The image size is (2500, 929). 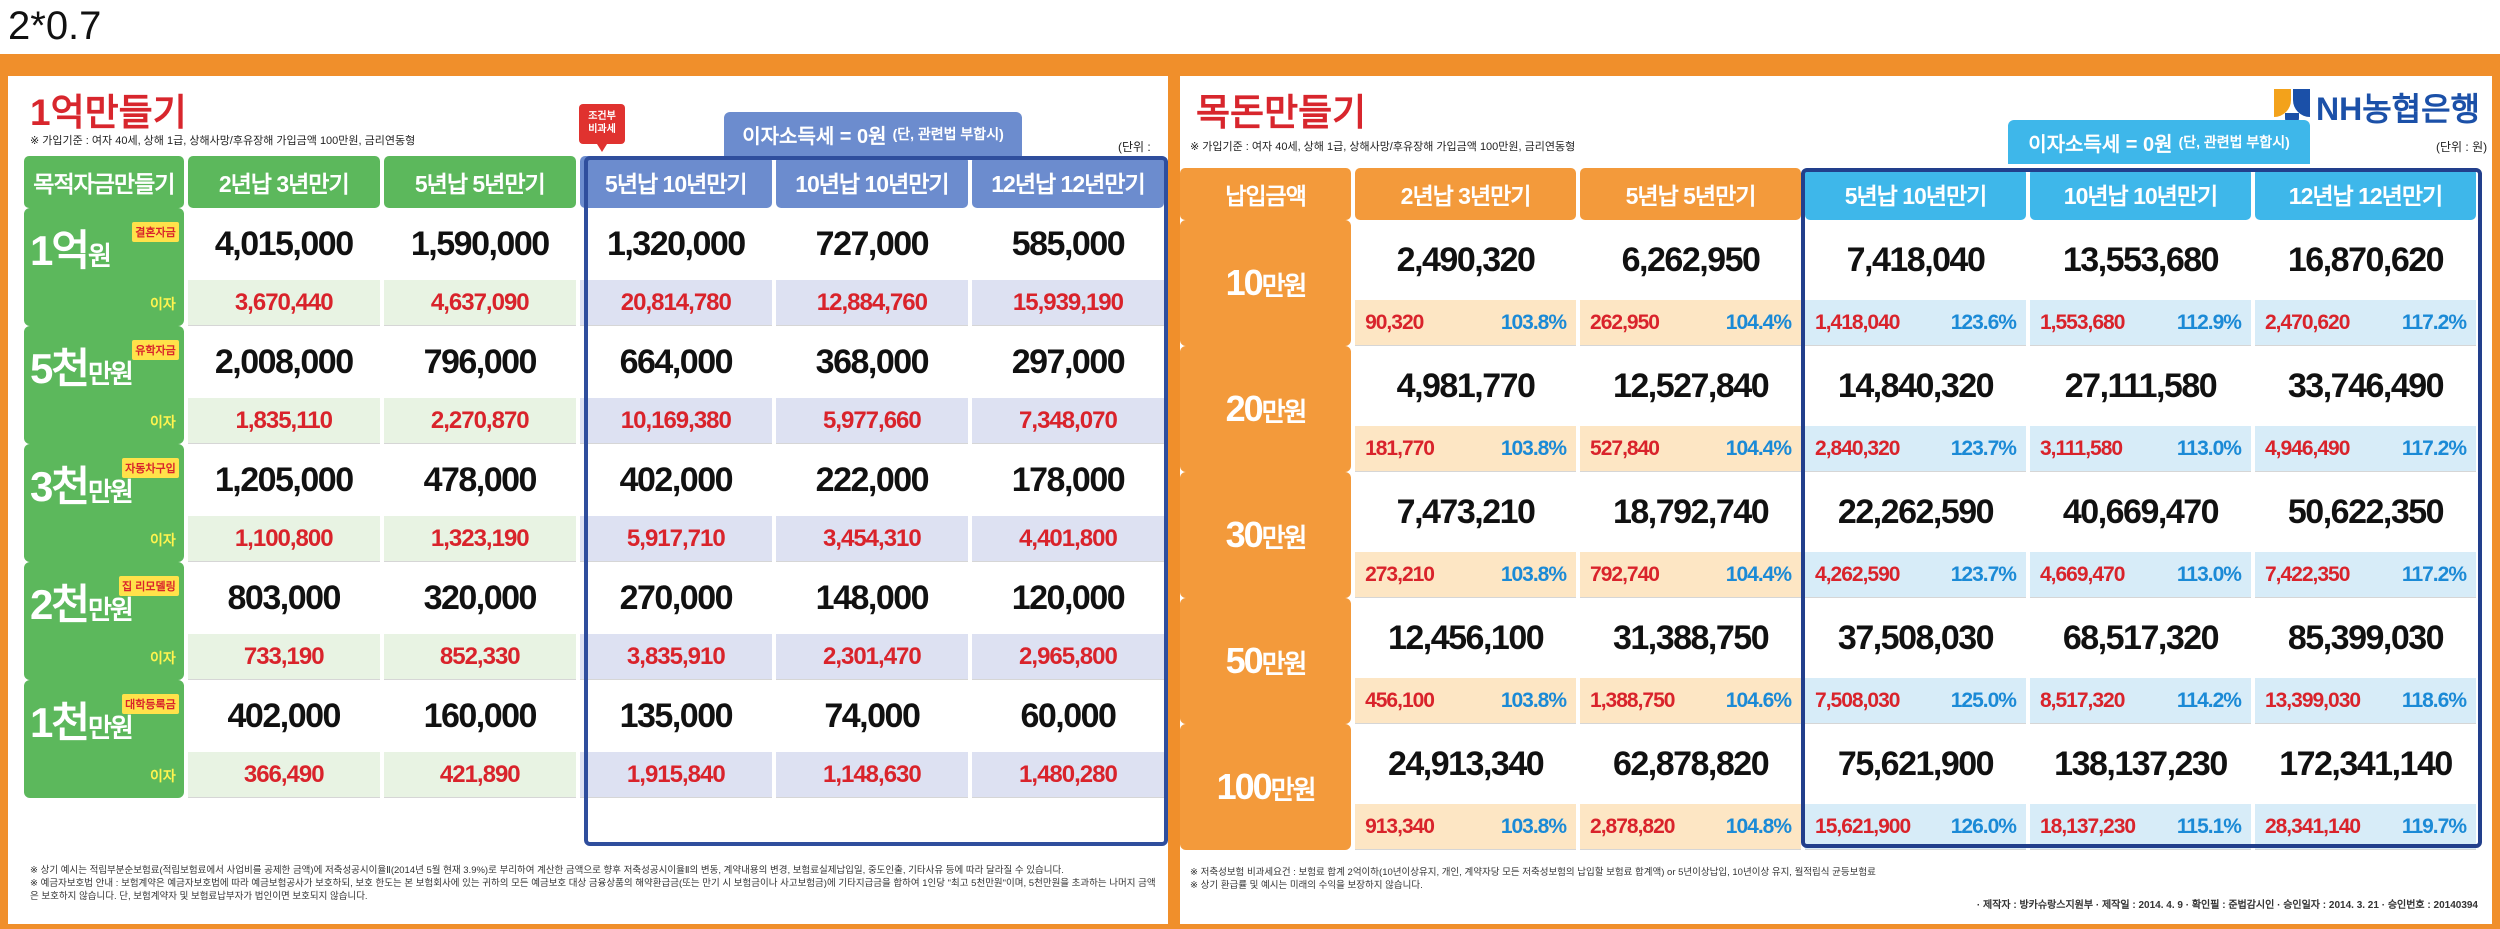 I want to click on right-interest-cell: 8,517,320 114.2%, so click(x=2140, y=701).